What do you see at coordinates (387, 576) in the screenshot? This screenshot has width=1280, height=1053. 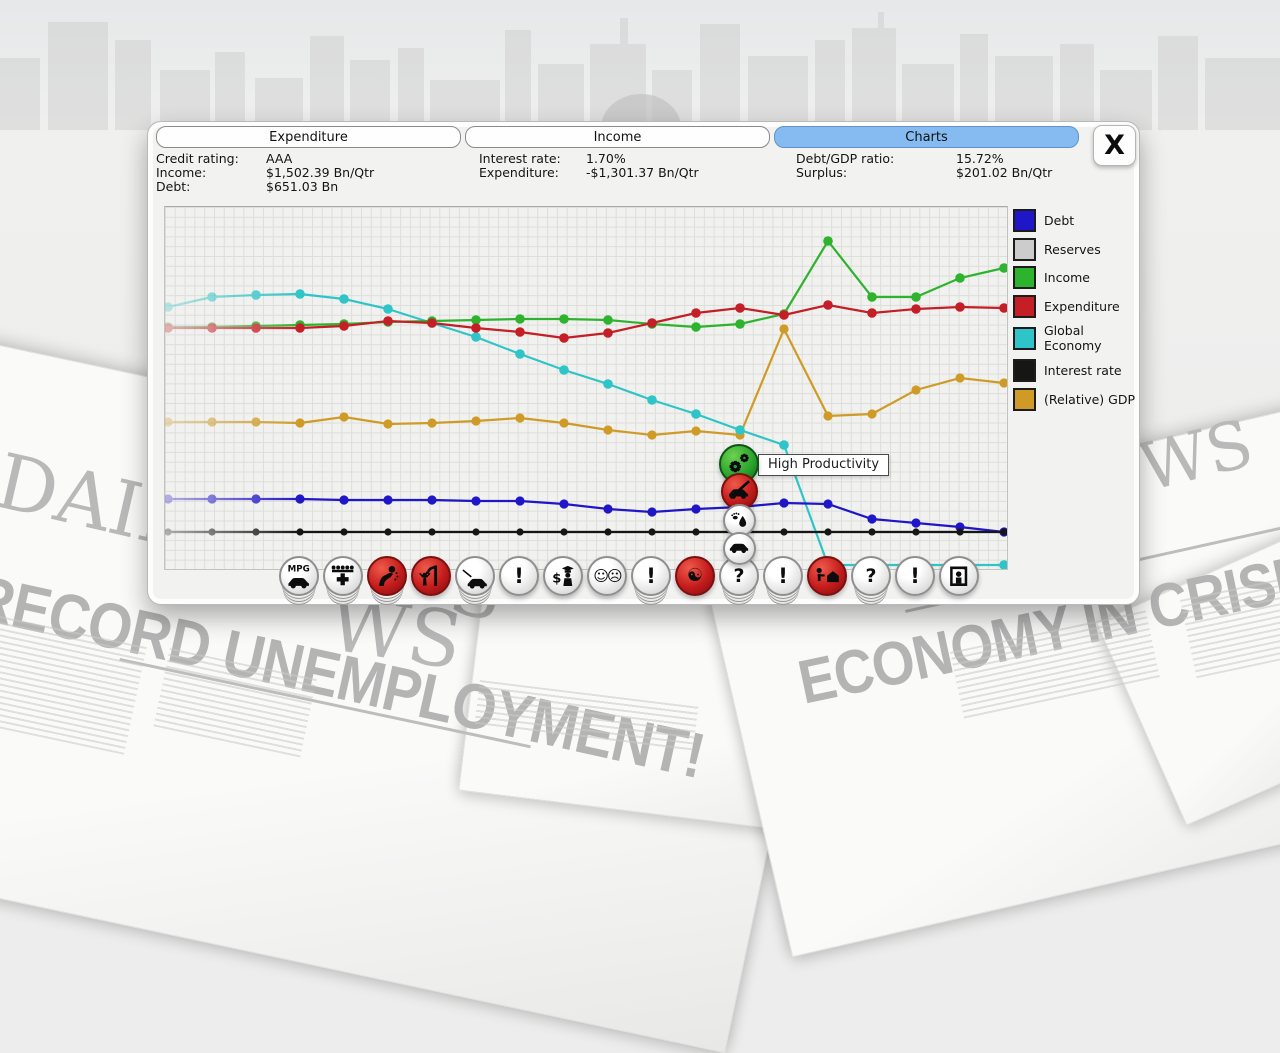 I see `bent-person-icon` at bounding box center [387, 576].